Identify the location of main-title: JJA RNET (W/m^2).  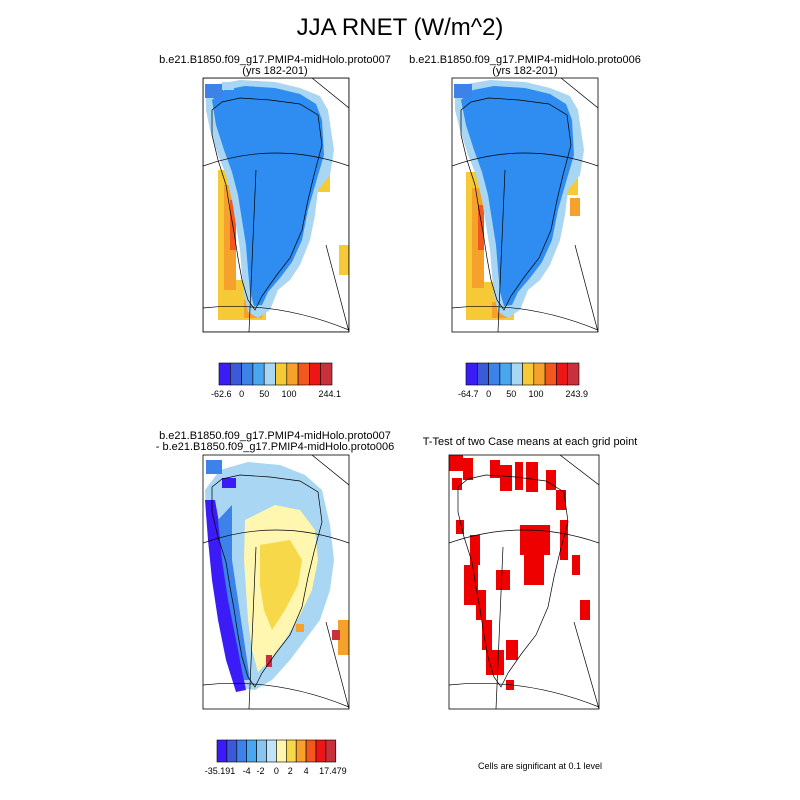
(400, 27).